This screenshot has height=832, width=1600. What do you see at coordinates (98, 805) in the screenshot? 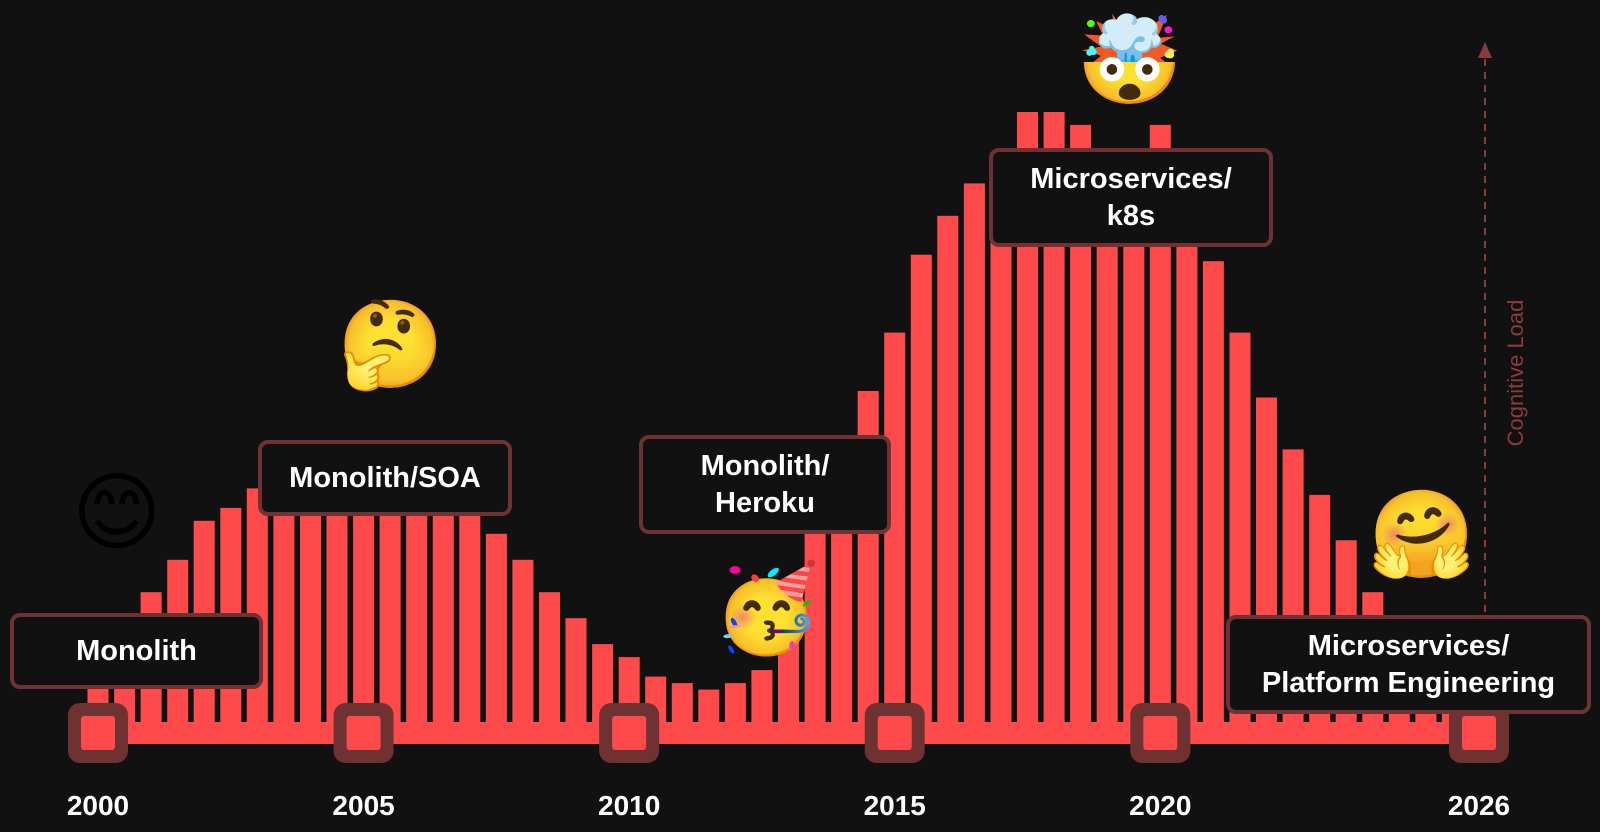
I see `year-tick-label: 2000` at bounding box center [98, 805].